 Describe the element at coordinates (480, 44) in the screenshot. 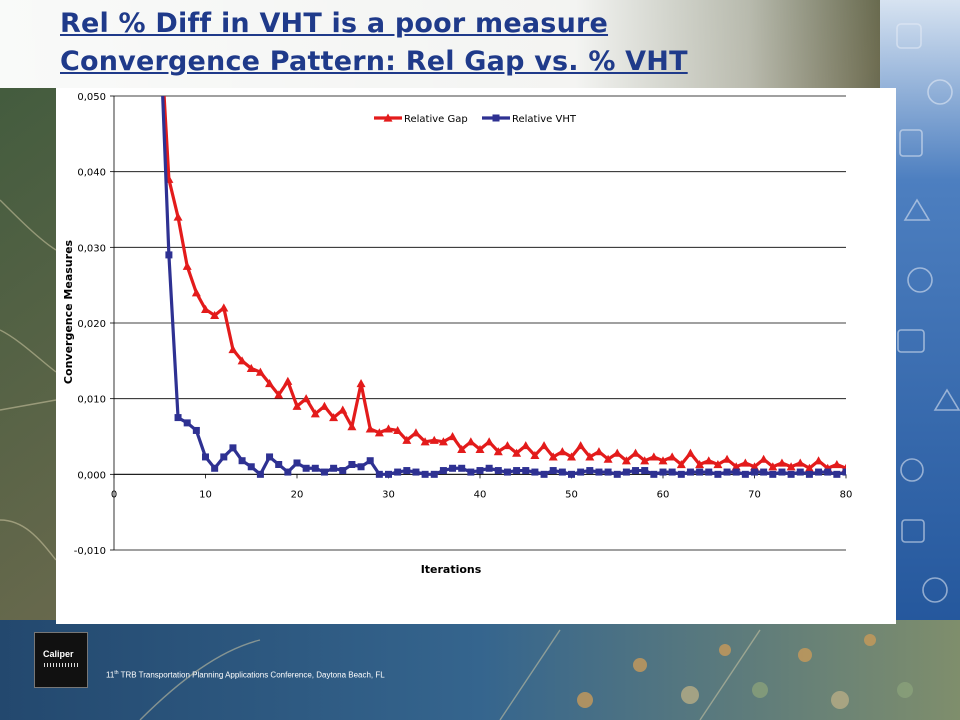

I see `title-band` at that location.